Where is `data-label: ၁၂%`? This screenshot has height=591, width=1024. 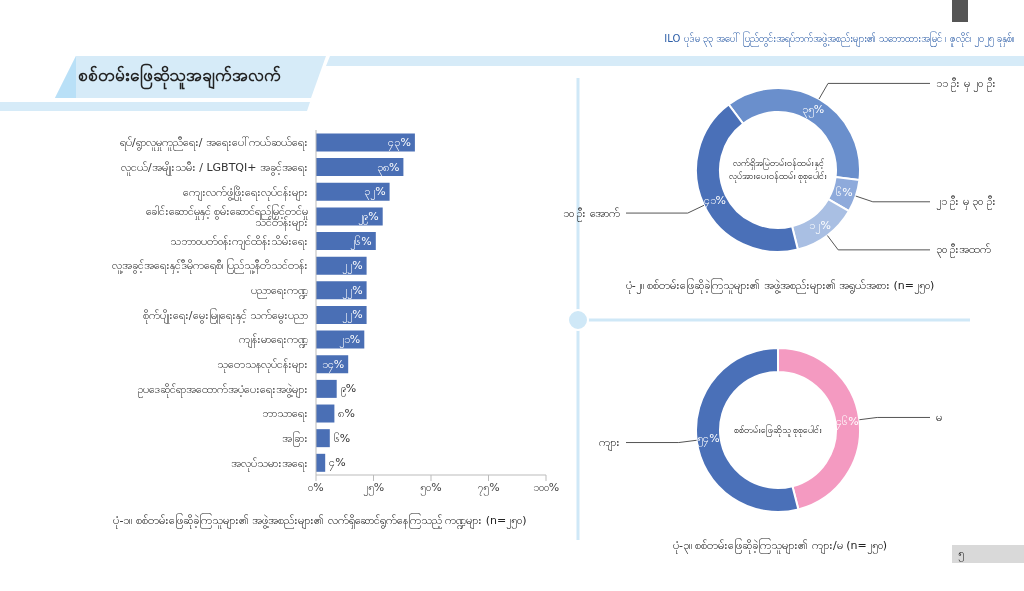
data-label: ၁၂% is located at coordinates (820, 227).